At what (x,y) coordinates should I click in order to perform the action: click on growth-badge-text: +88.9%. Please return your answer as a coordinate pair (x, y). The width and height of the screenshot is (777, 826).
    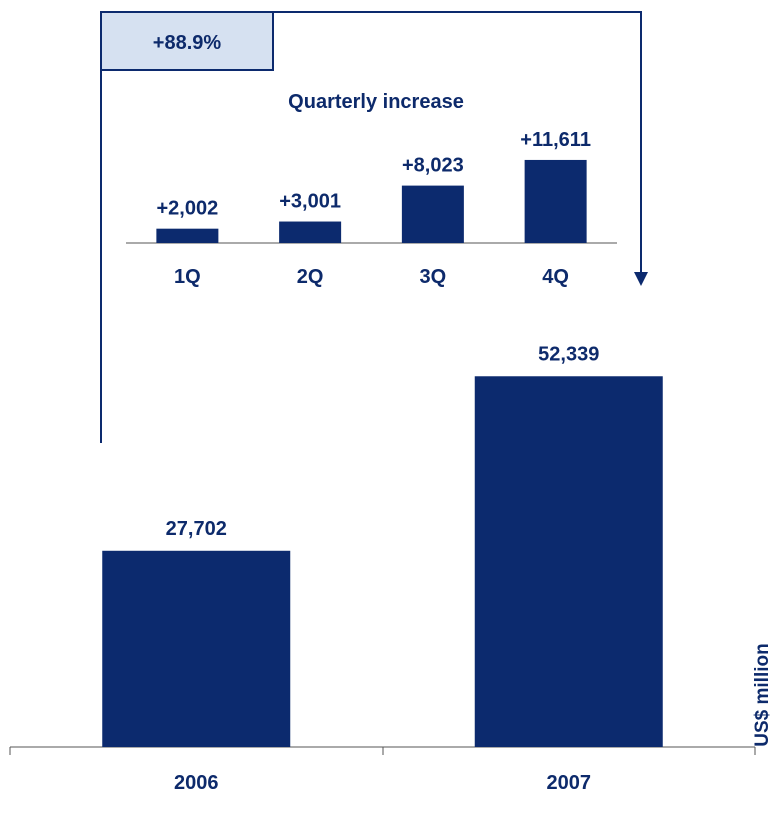
    Looking at the image, I should click on (187, 43).